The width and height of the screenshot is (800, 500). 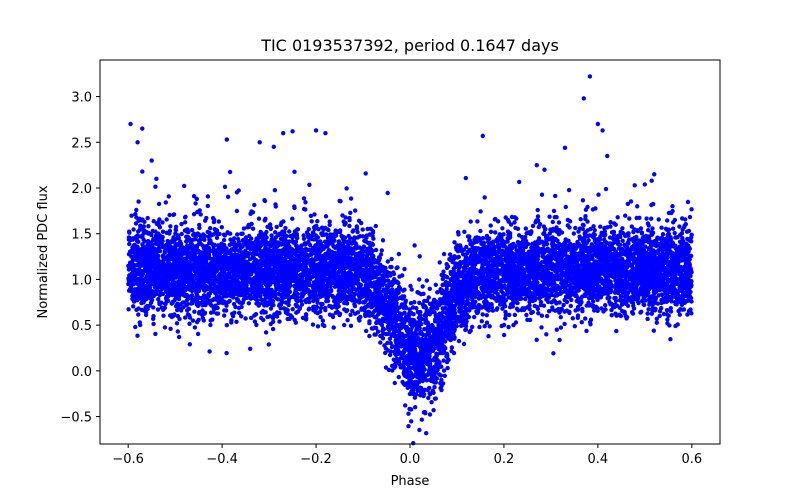 I want to click on x-tick-label: 0.6, so click(x=691, y=459).